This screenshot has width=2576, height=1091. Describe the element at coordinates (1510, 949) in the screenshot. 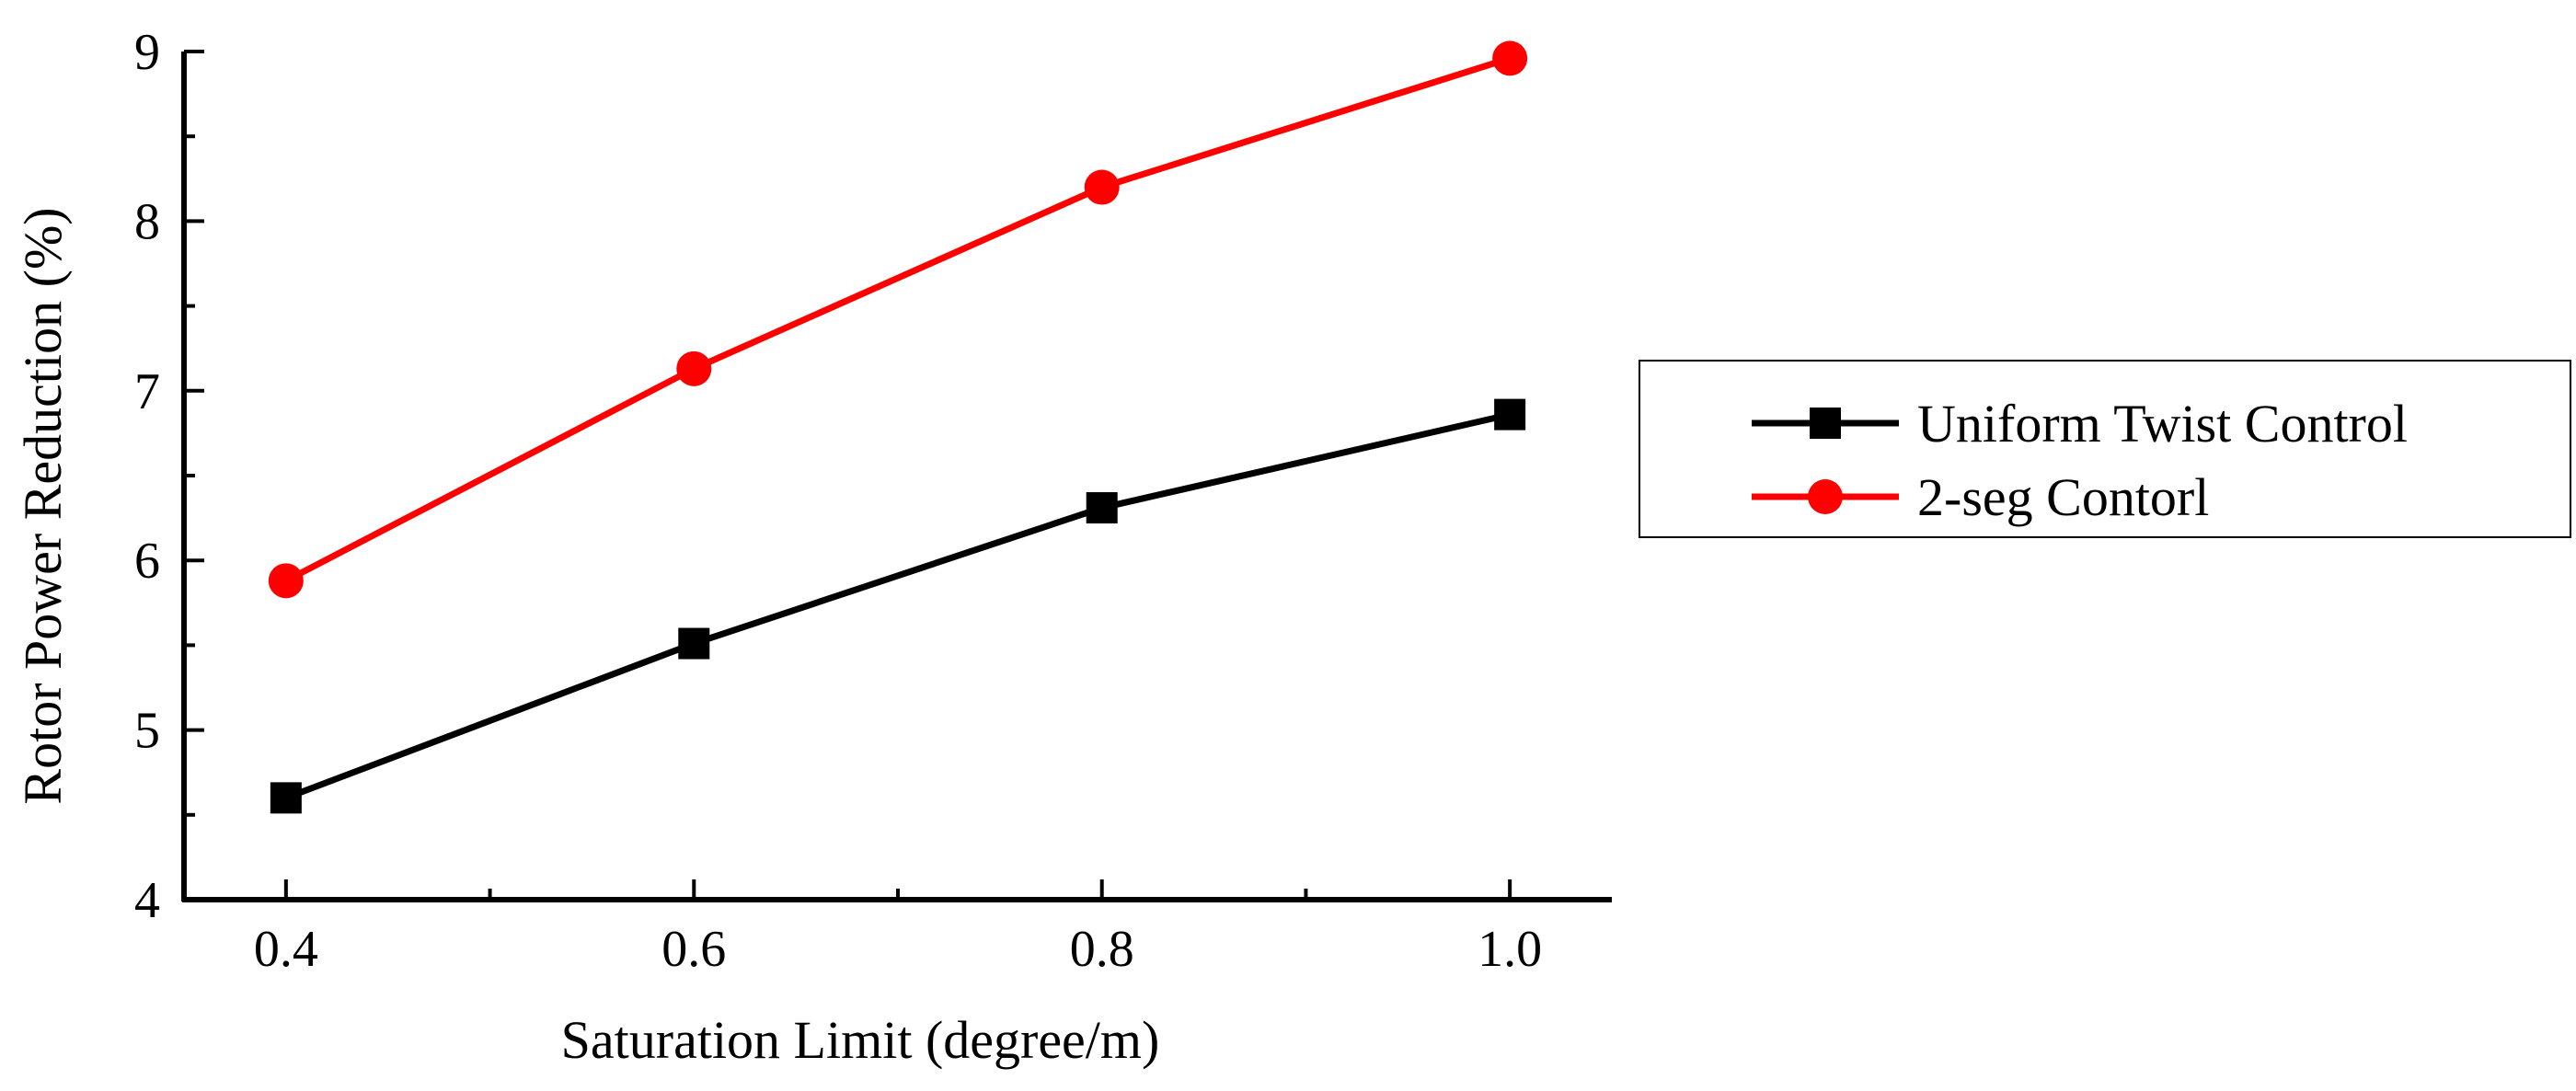

I see `x-tick-label: 1.0` at that location.